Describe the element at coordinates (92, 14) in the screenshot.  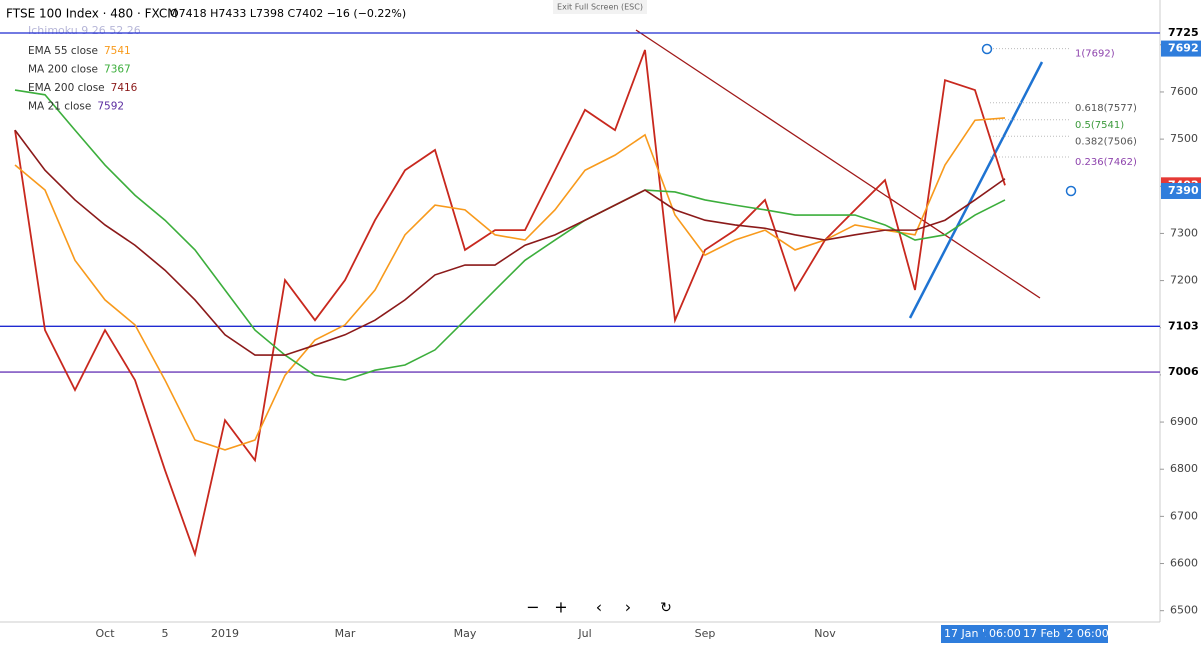
I see `symbol: FTSE 100 Index · 480 · FXCM` at that location.